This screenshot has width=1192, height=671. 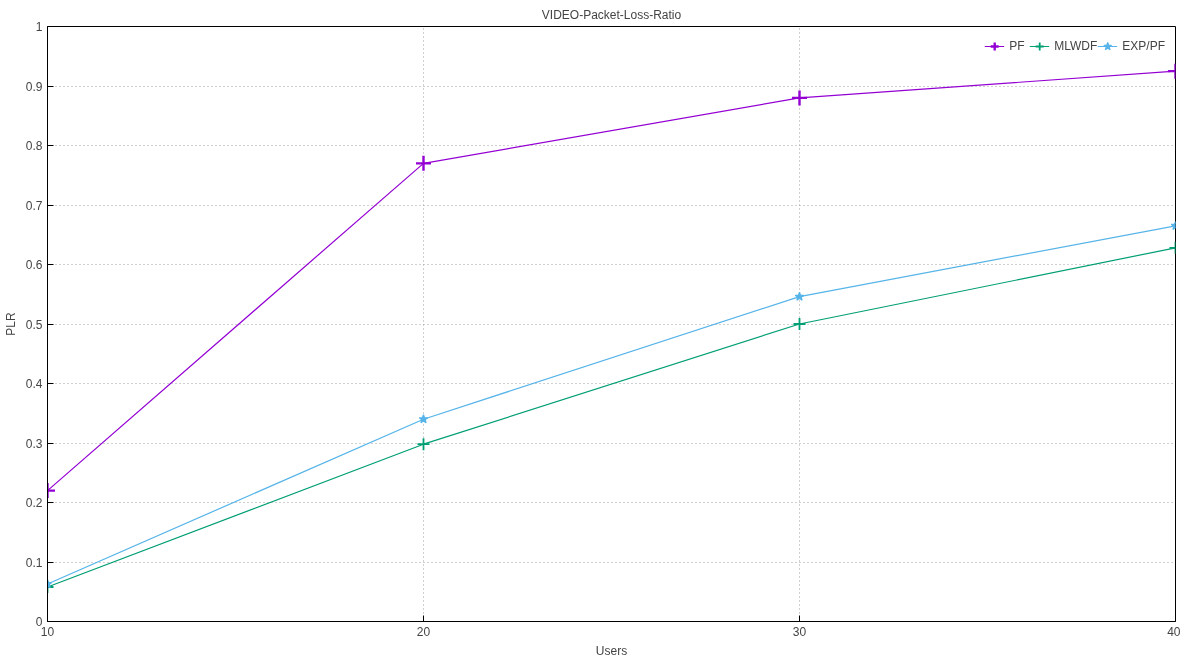 What do you see at coordinates (1143, 46) in the screenshot?
I see `legend-label: EXP/PF` at bounding box center [1143, 46].